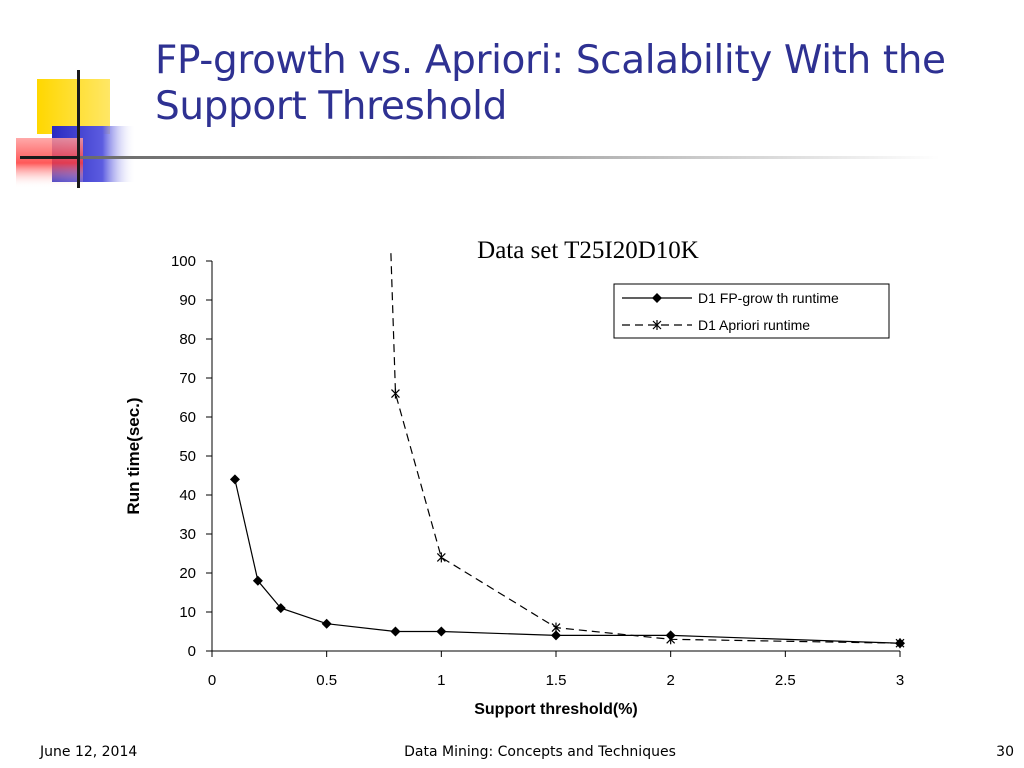  I want to click on y-tick-label: 80, so click(187, 339).